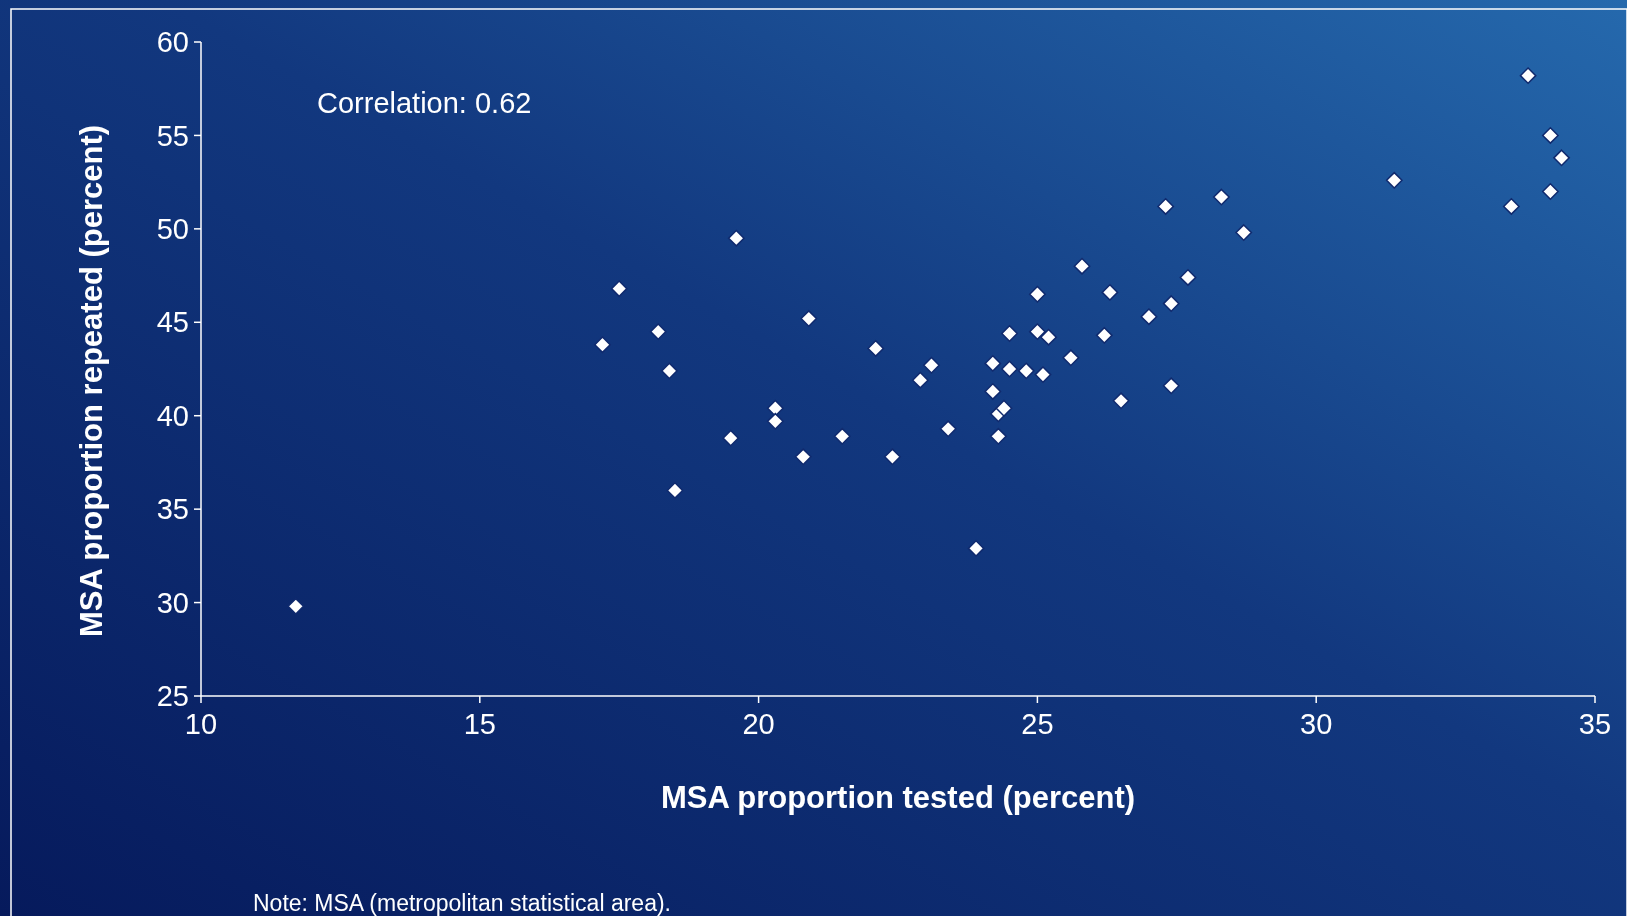  What do you see at coordinates (172, 42) in the screenshot?
I see `y-tick-label: 60` at bounding box center [172, 42].